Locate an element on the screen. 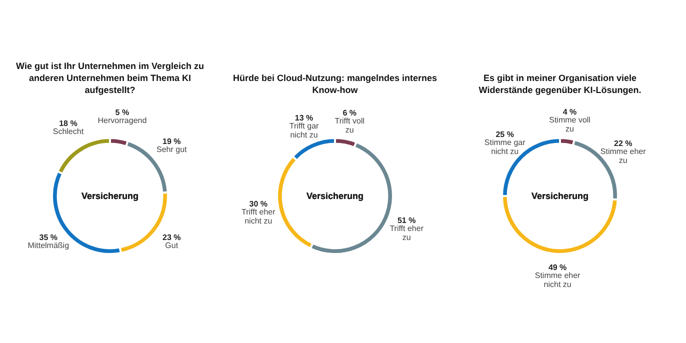 The image size is (686, 343). chart-title: Wie gut ist Ihr Unternehmen im Vergleich zu anderen Unternehmen beim Thema KI aufgestellt? is located at coordinates (110, 78).